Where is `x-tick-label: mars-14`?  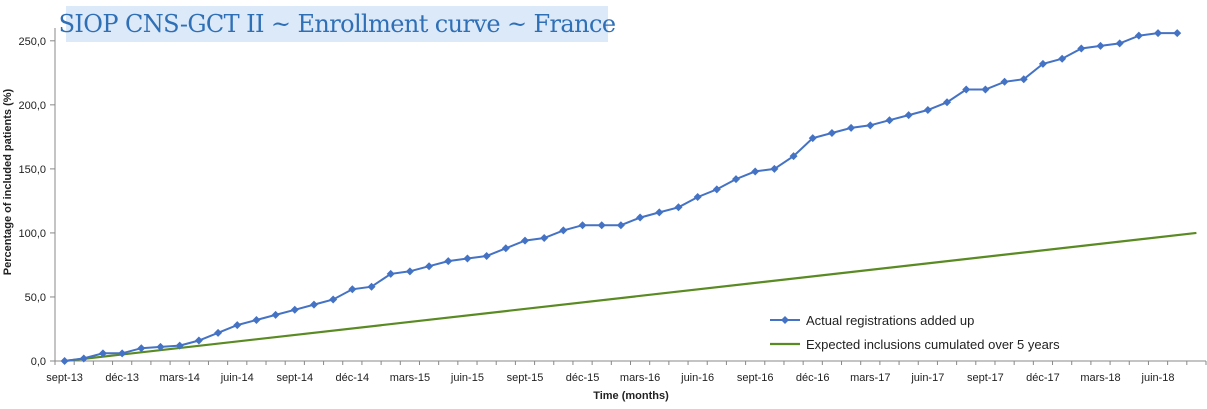 x-tick-label: mars-14 is located at coordinates (180, 378).